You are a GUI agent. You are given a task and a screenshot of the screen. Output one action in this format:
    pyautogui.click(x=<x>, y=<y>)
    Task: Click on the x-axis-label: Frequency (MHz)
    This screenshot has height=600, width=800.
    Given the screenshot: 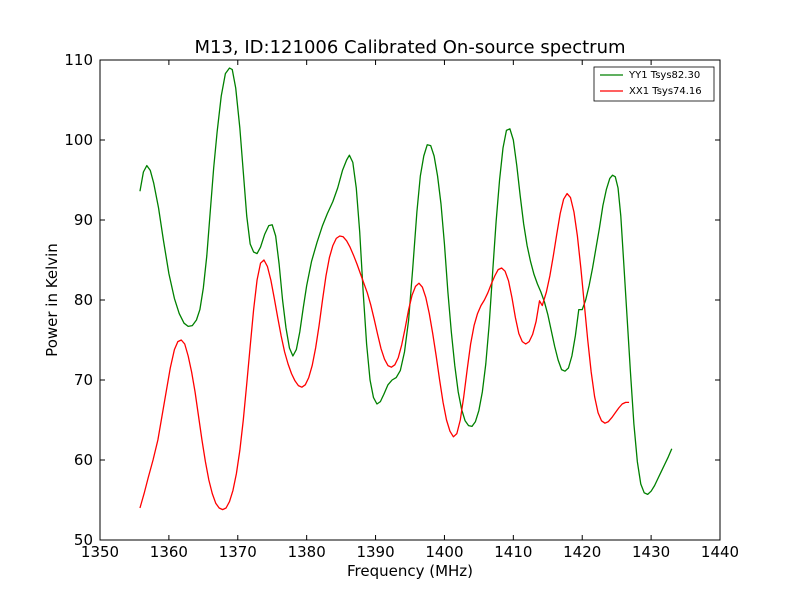 What is the action you would take?
    pyautogui.click(x=410, y=571)
    